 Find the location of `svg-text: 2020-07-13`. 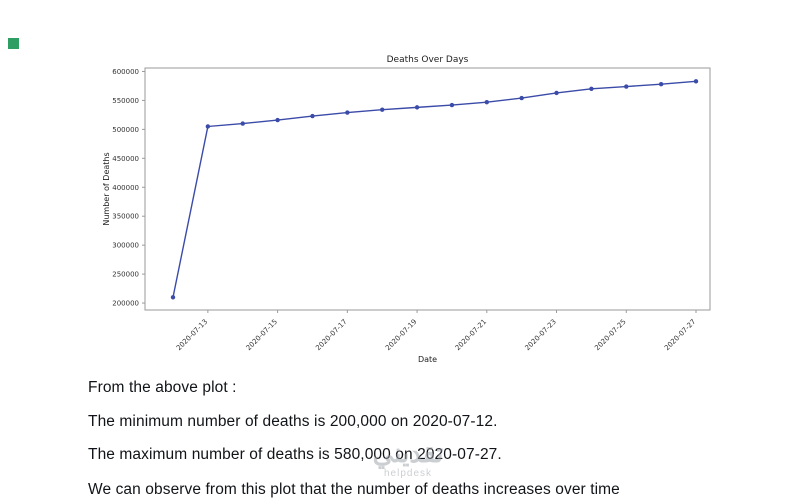

svg-text: 2020-07-13 is located at coordinates (192, 335).